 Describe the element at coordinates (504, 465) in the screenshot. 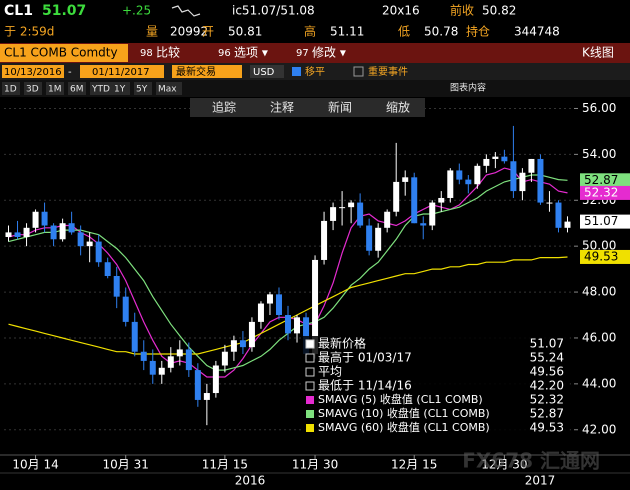

I see `x-tick-label: 12月 30` at that location.